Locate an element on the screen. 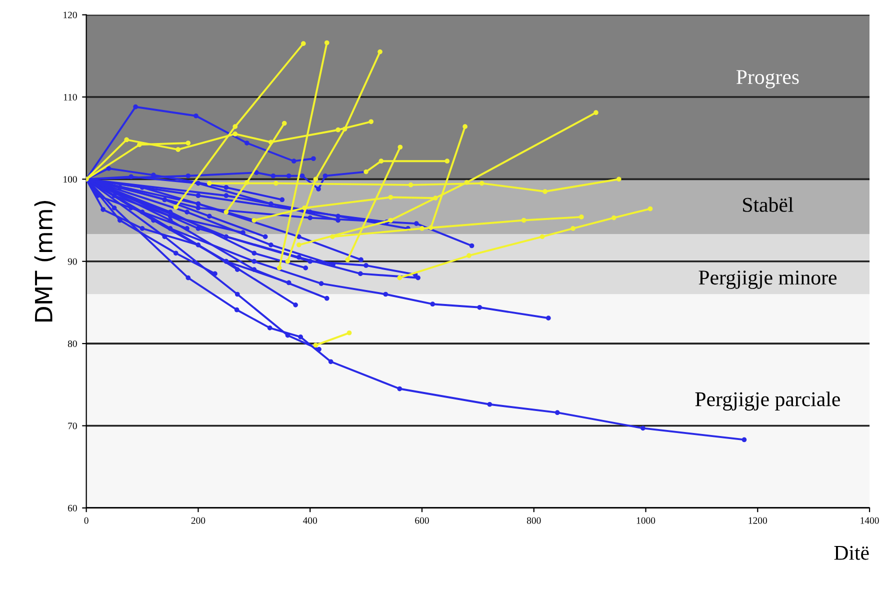 This screenshot has height=592, width=890. y-tick-label: 70 is located at coordinates (72, 426).